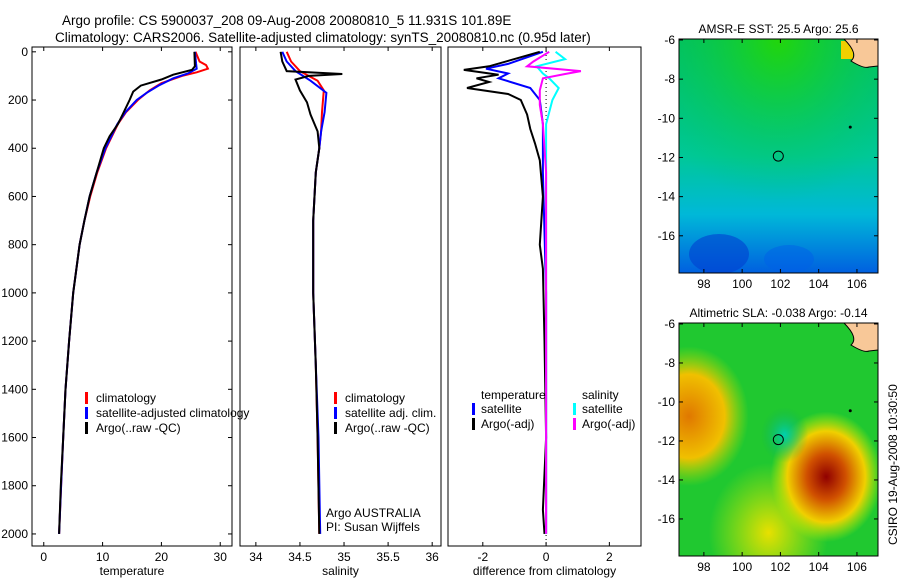  I want to click on legend-entry: temperature, so click(513, 395).